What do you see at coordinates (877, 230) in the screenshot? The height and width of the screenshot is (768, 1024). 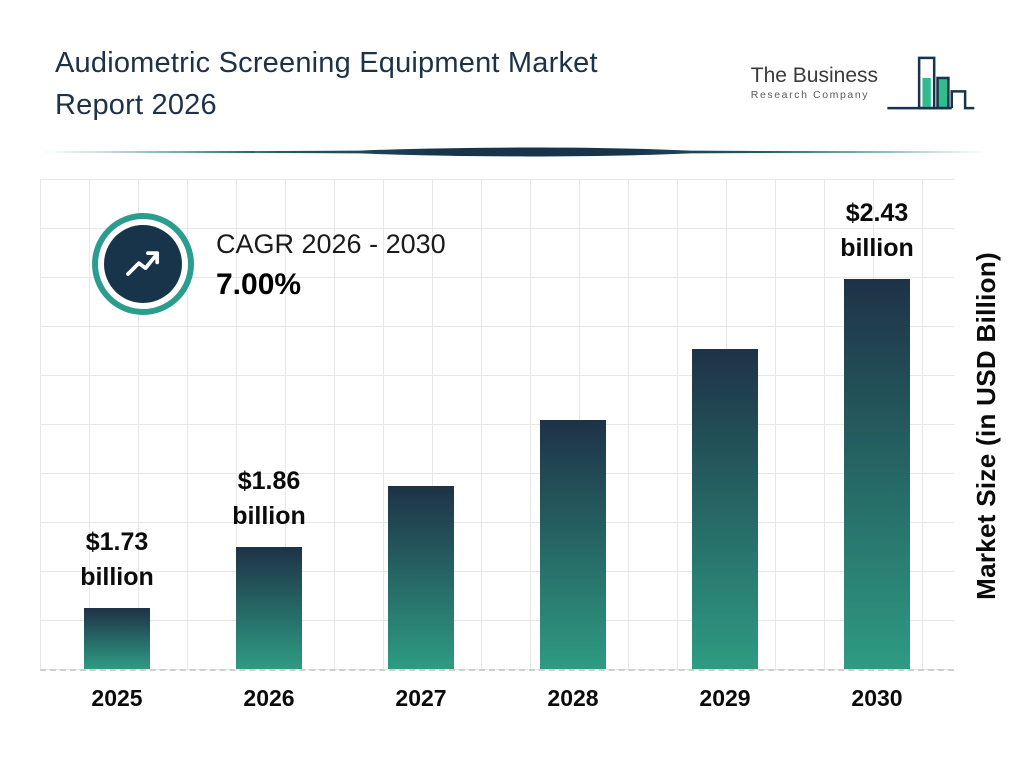 I see `bar-value-label-2030: $2.43 billion` at bounding box center [877, 230].